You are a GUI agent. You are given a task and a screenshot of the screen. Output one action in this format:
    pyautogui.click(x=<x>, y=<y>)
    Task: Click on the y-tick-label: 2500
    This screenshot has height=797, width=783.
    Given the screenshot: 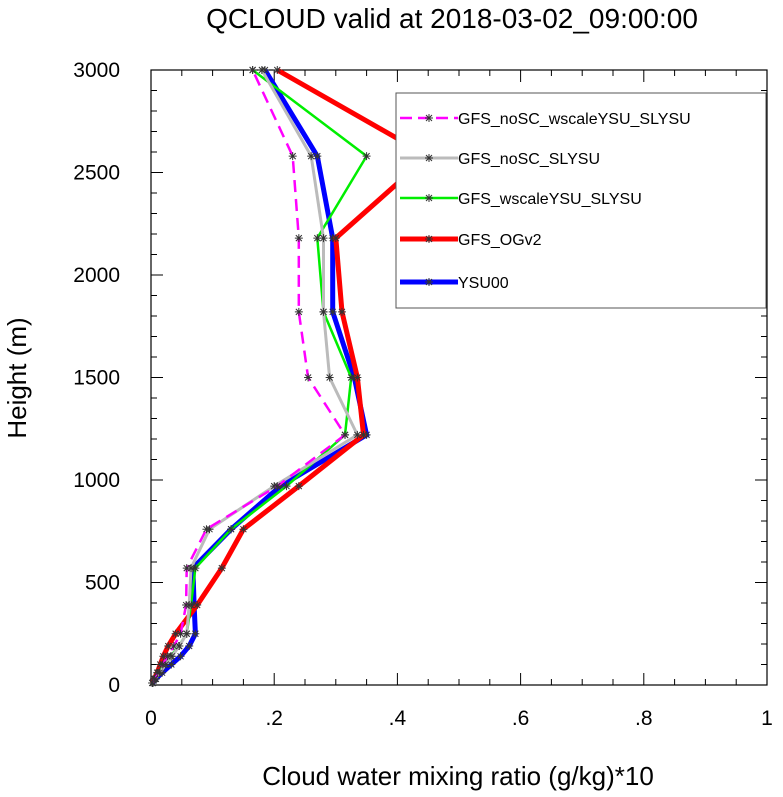 What is the action you would take?
    pyautogui.click(x=96, y=173)
    